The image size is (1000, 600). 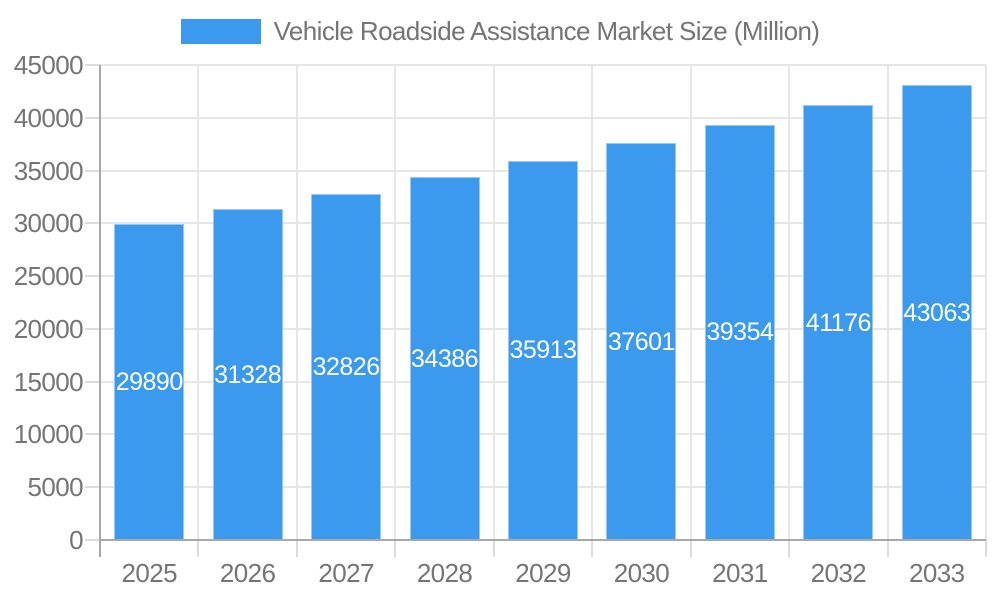 I want to click on y-axis-line, so click(x=100, y=311).